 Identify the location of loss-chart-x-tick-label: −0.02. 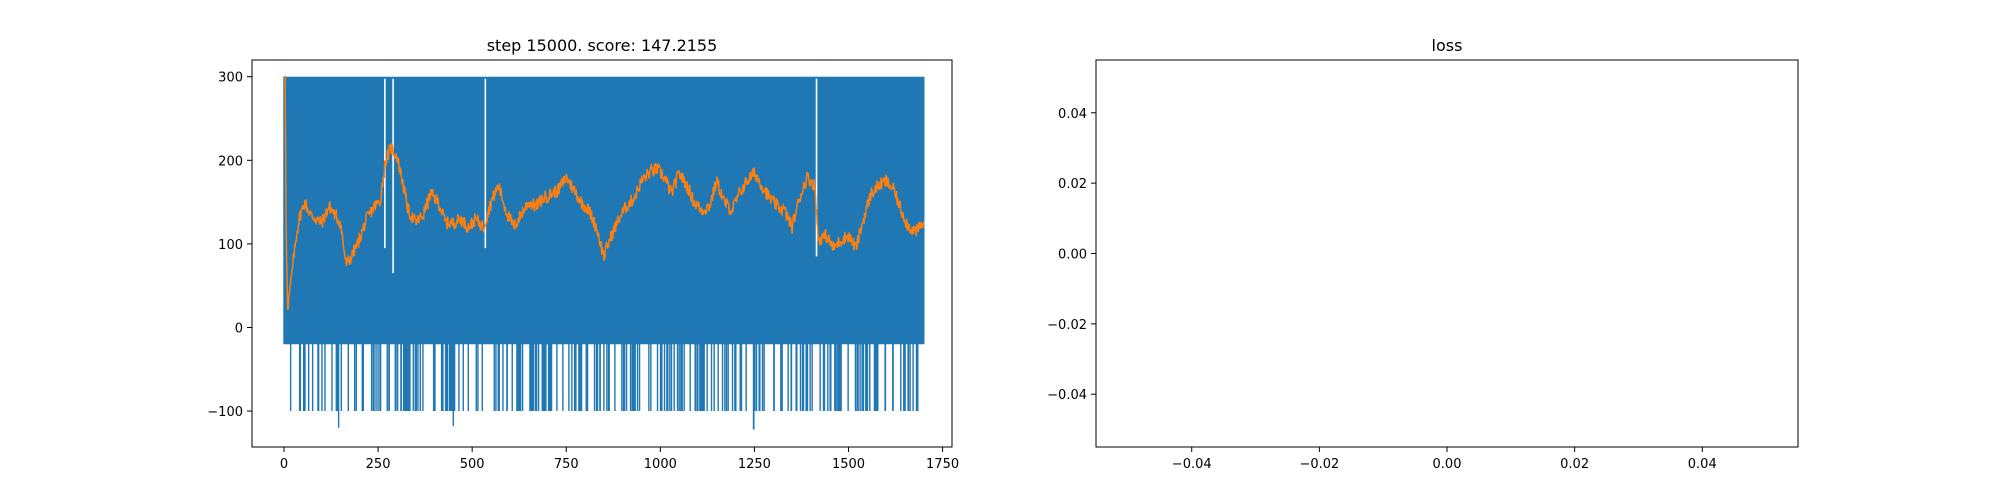
(1319, 464).